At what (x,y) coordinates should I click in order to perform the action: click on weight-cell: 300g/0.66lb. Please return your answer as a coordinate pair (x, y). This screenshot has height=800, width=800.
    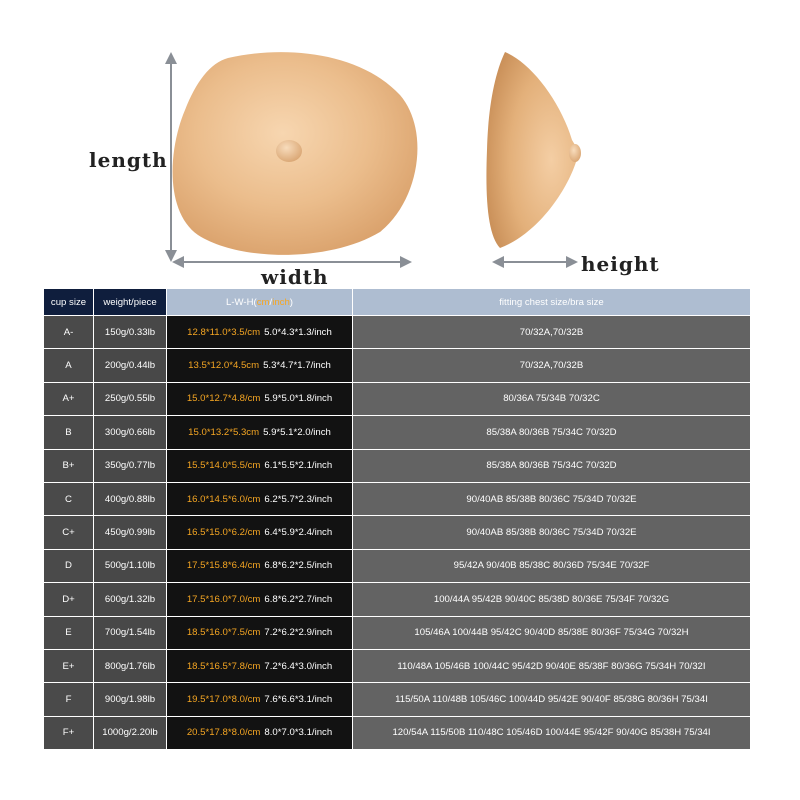
    Looking at the image, I should click on (130, 432).